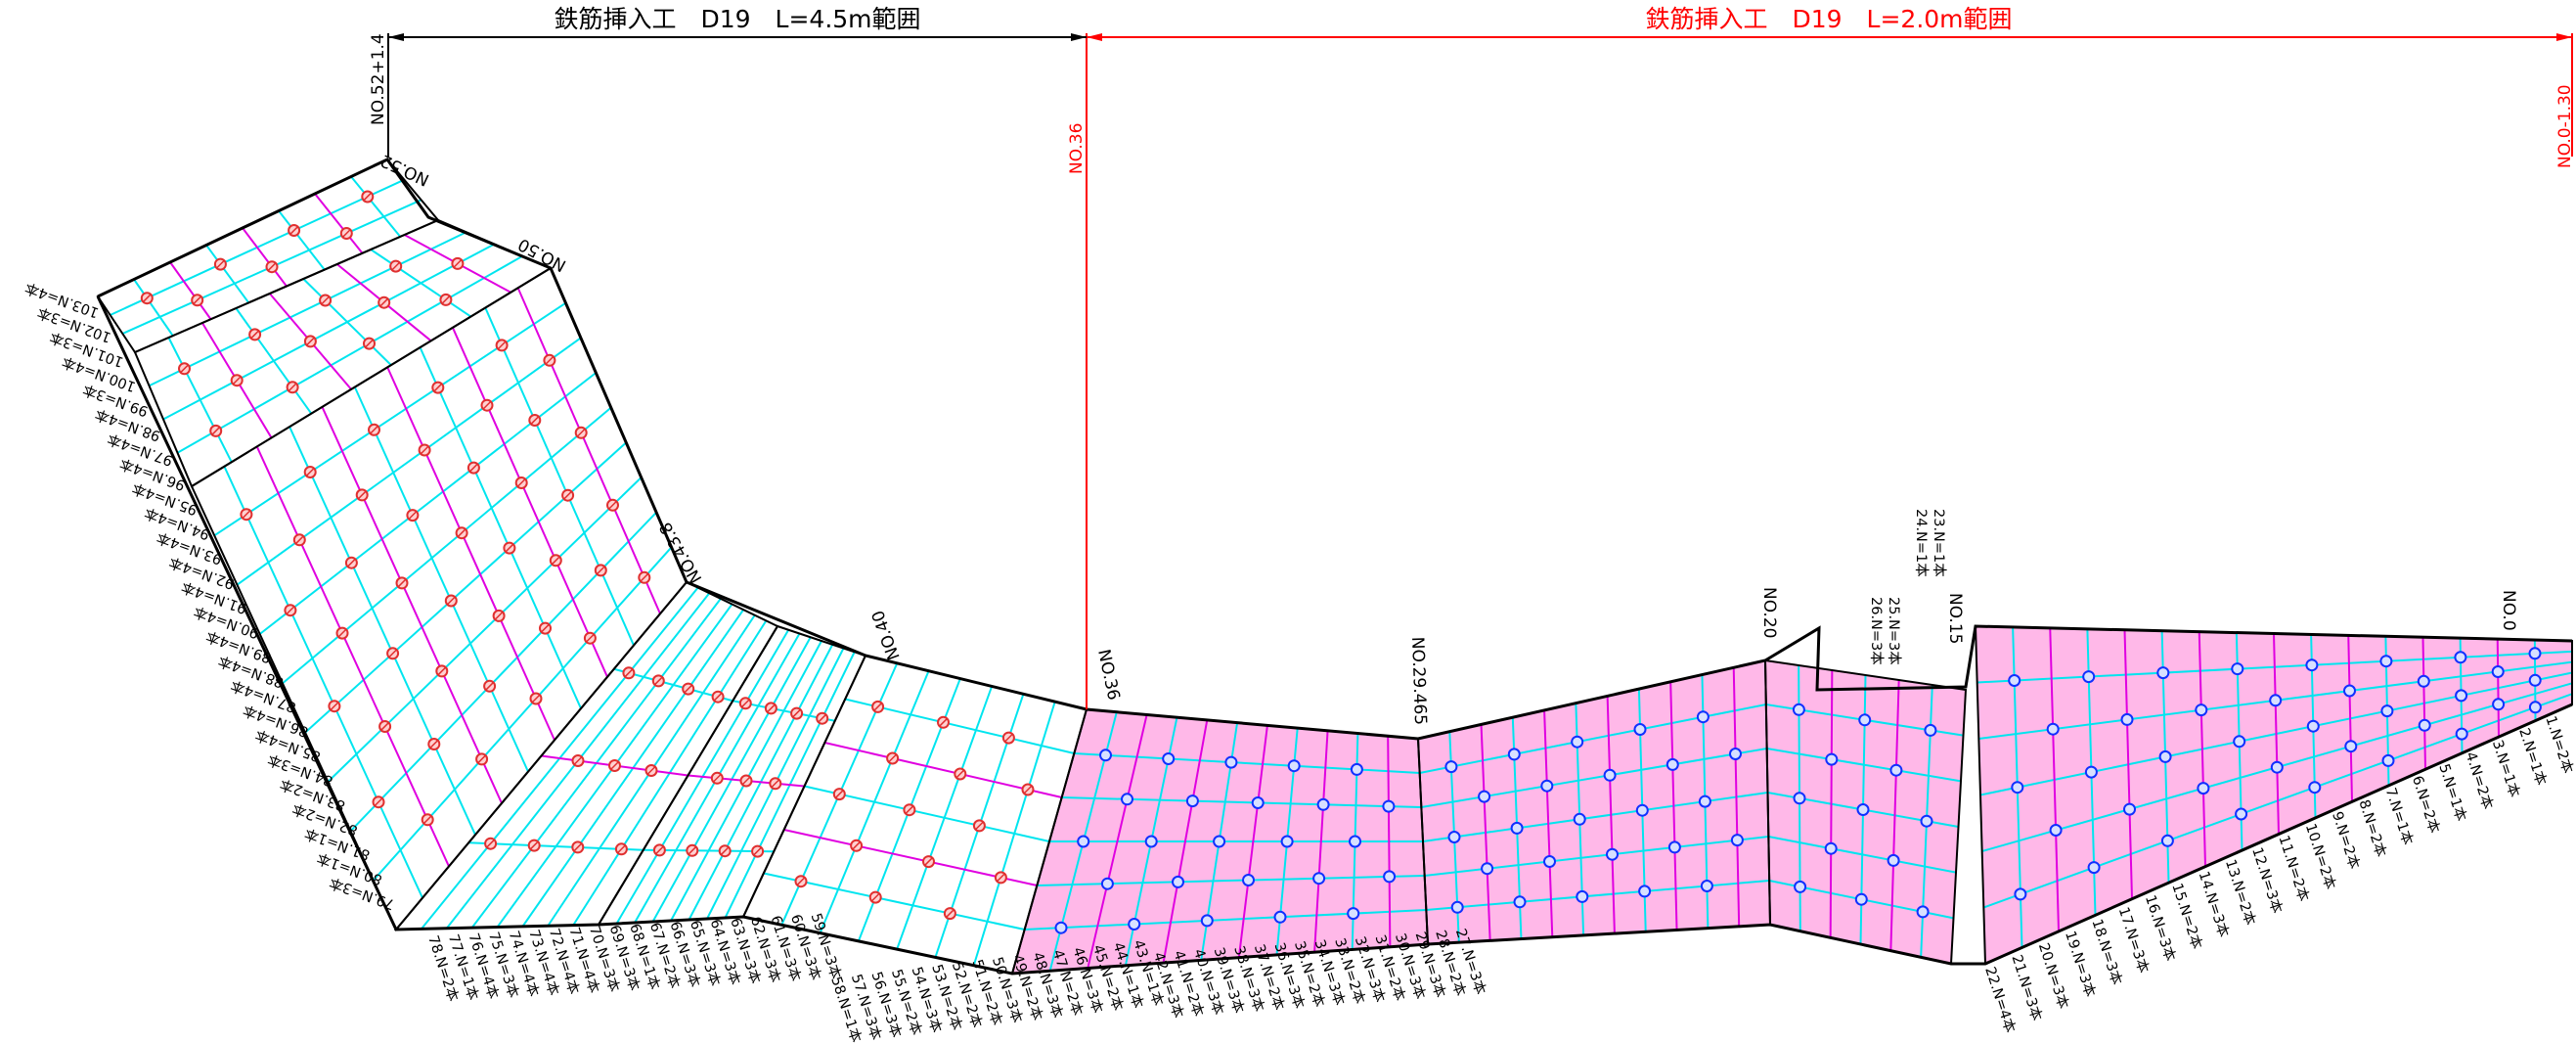 The width and height of the screenshot is (2576, 1044). Describe the element at coordinates (2532, 757) in the screenshot. I see `pile-label: 2.N=1本` at that location.